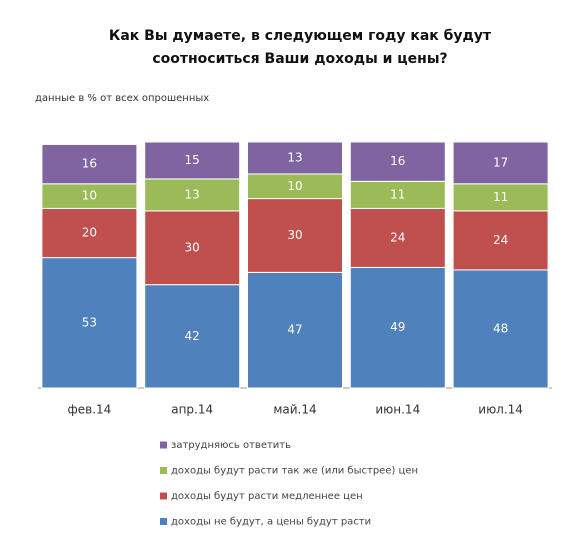 The width and height of the screenshot is (585, 533). I want to click on data-label: 20, so click(89, 233).